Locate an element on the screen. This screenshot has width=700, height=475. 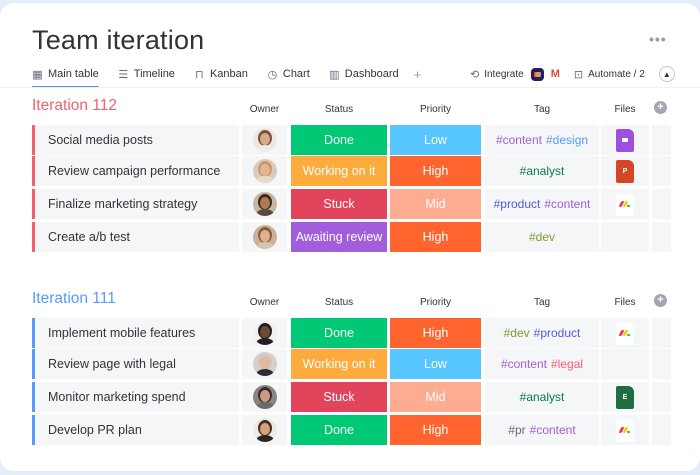
video-file-icon is located at coordinates (625, 140).